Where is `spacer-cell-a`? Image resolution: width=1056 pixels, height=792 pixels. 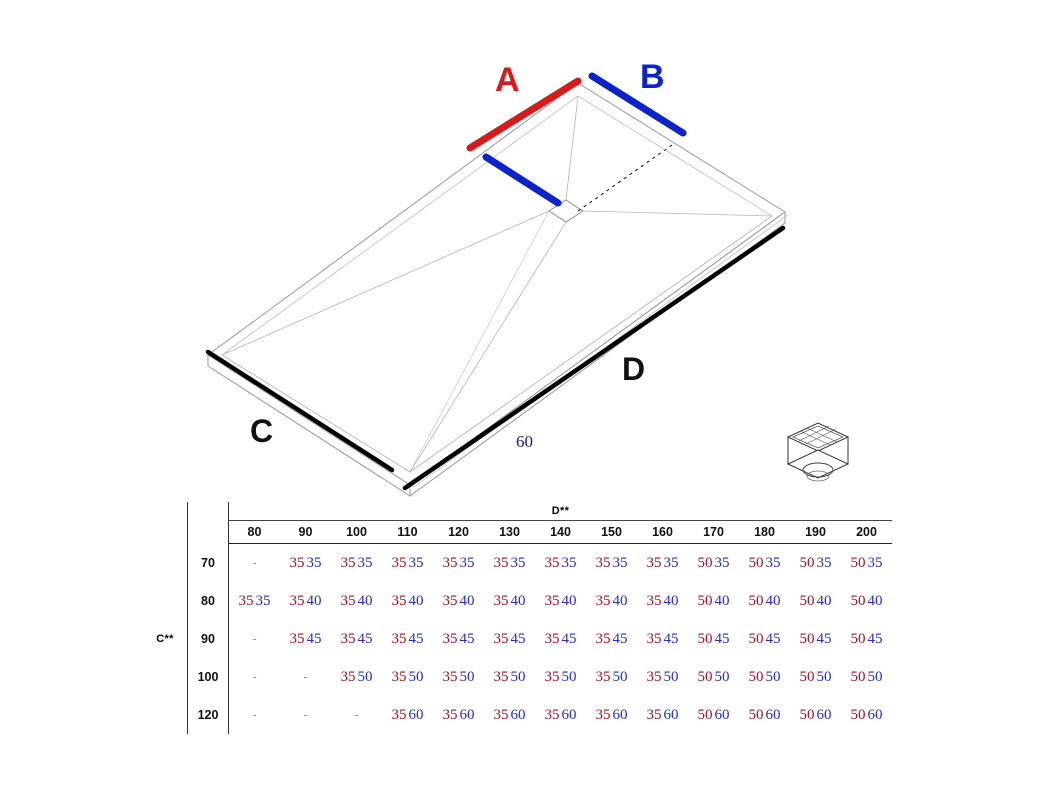 spacer-cell-a is located at coordinates (168, 511).